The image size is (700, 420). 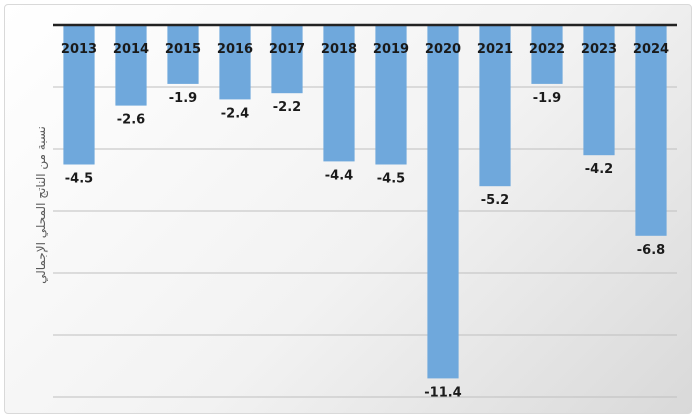 I want to click on bar-2016, so click(x=235, y=62).